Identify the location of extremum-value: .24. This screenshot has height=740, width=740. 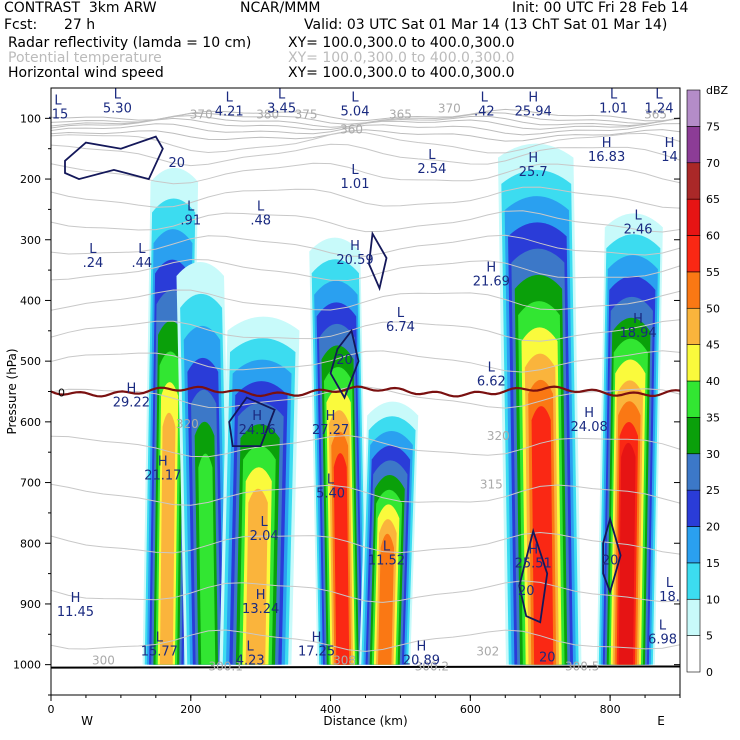
(93, 263).